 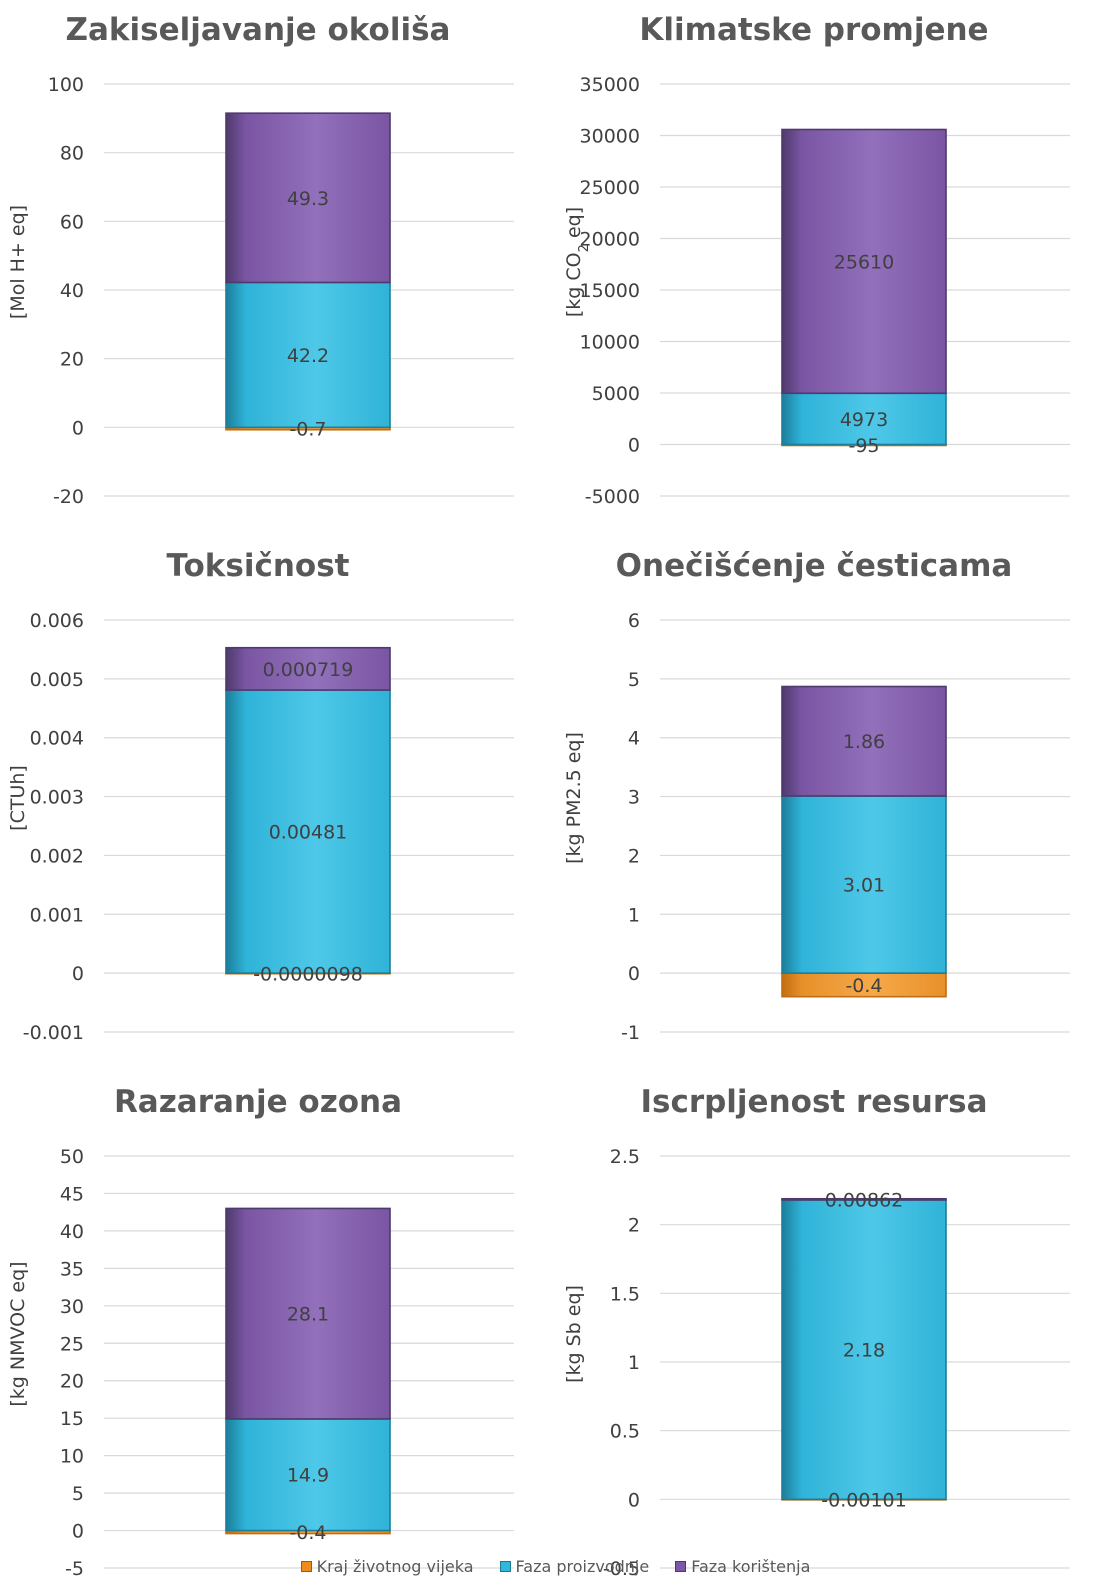 I want to click on y-tick-label: 0.001, so click(x=57, y=915).